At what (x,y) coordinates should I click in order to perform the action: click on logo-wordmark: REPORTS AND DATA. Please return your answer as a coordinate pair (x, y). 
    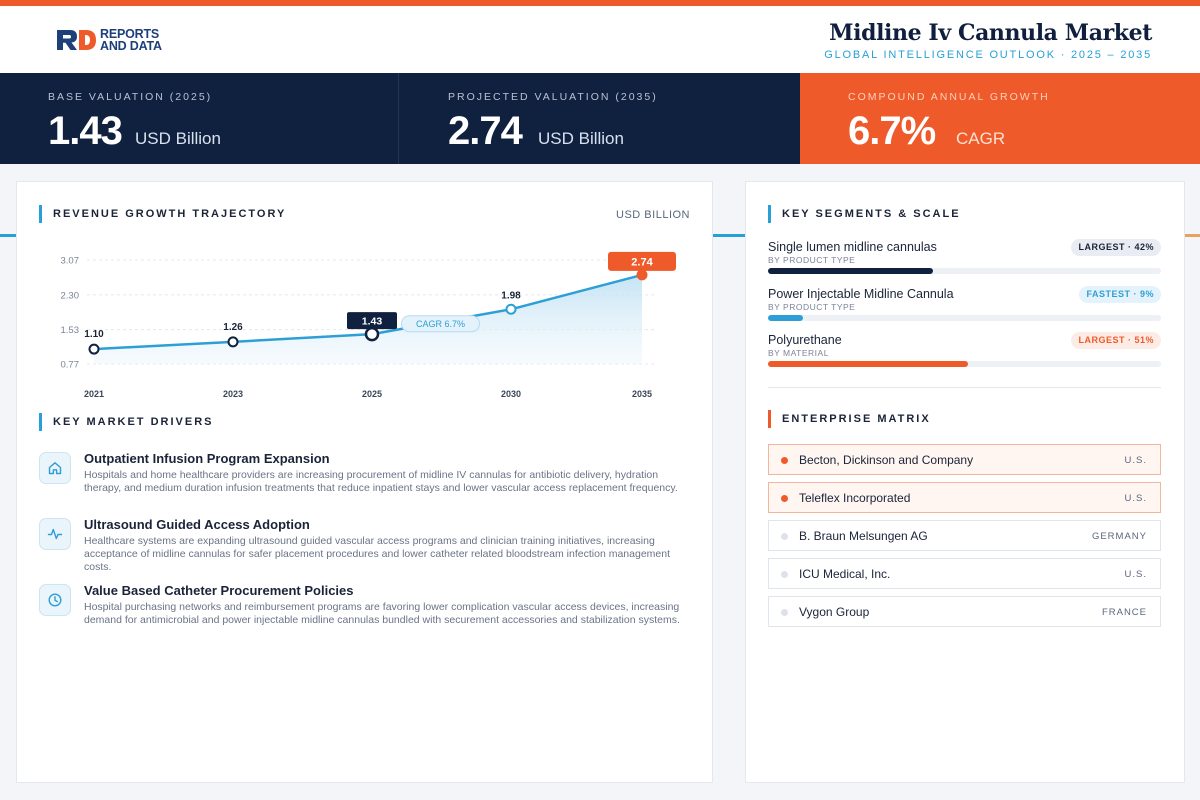
    Looking at the image, I should click on (131, 40).